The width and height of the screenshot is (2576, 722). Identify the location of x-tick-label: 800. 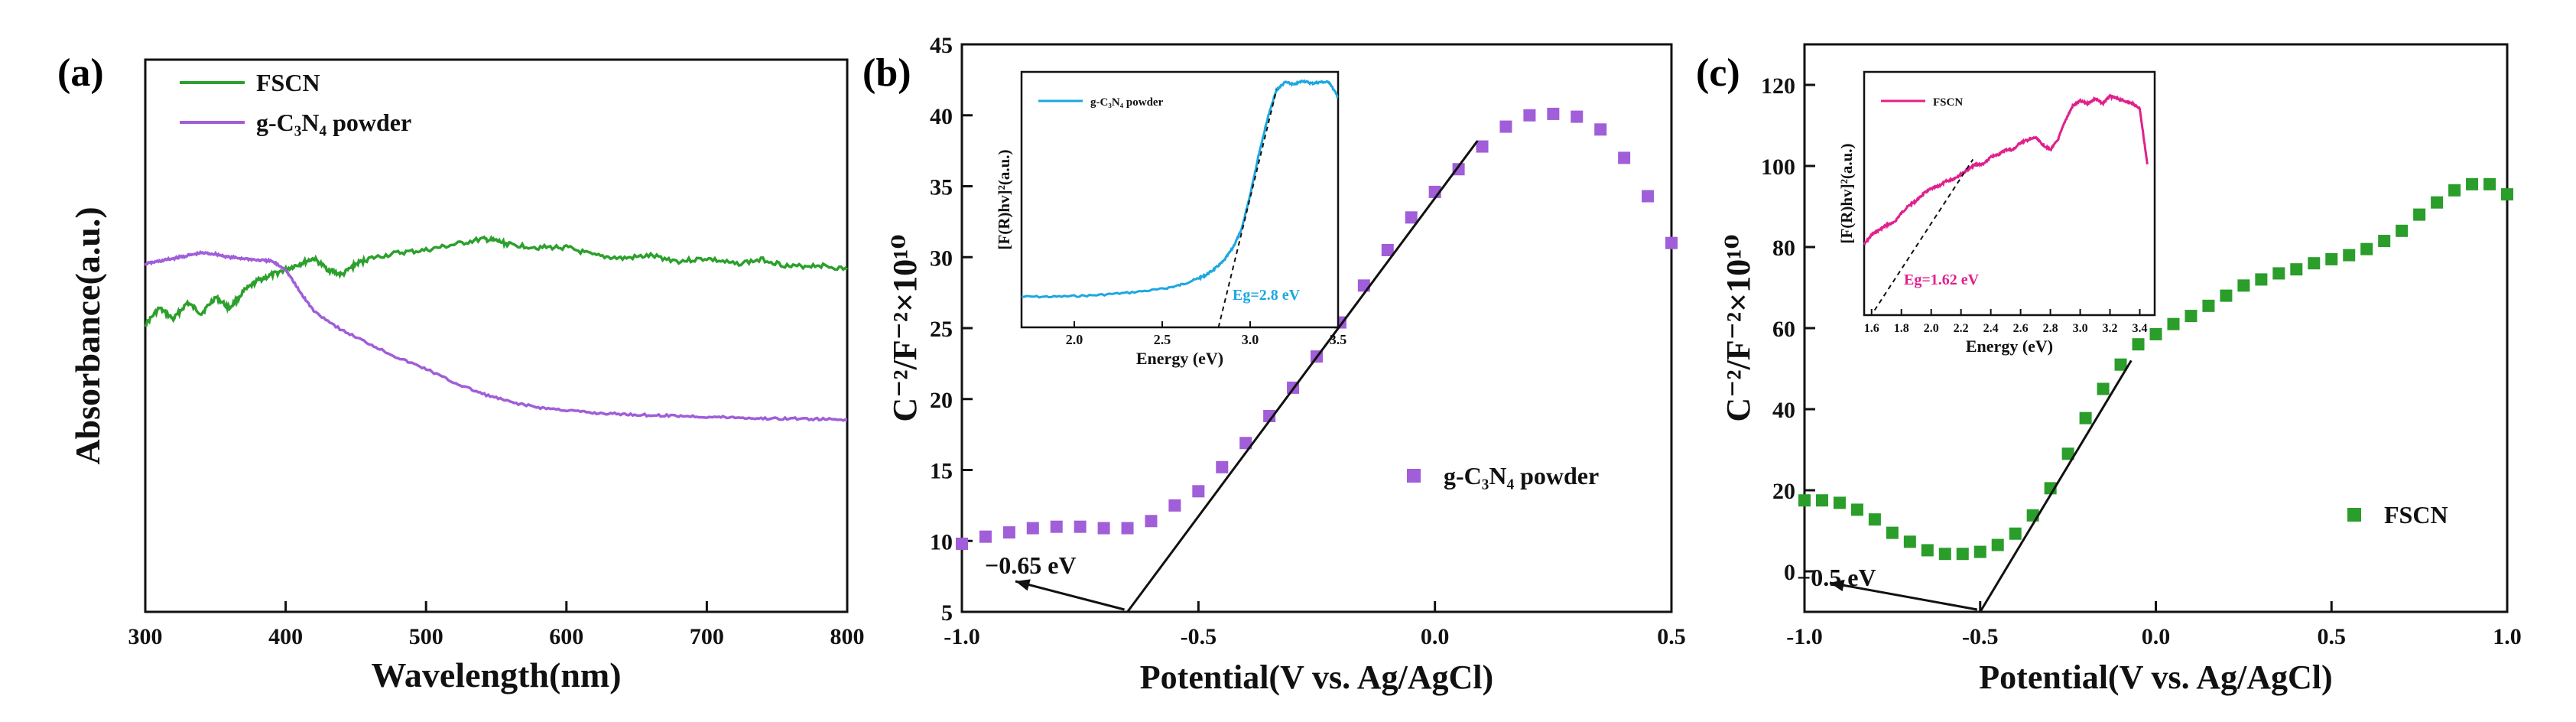
(848, 636).